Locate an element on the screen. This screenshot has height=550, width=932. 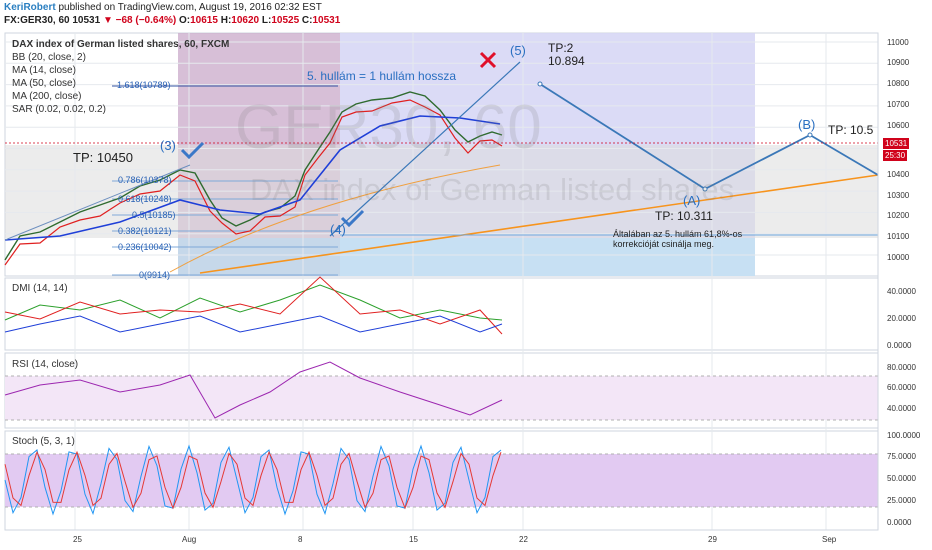
time-tick: 8 is located at coordinates (300, 539).